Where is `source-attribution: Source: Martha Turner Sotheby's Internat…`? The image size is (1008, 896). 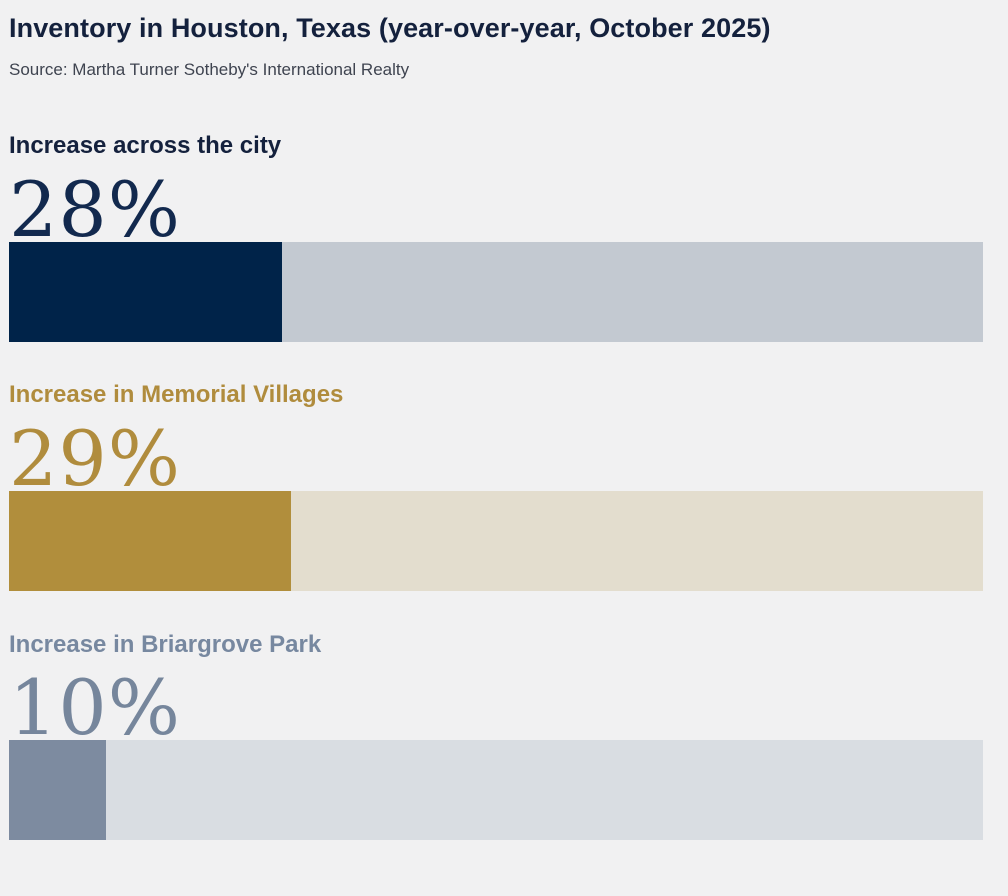
source-attribution: Source: Martha Turner Sotheby's Internat… is located at coordinates (209, 70).